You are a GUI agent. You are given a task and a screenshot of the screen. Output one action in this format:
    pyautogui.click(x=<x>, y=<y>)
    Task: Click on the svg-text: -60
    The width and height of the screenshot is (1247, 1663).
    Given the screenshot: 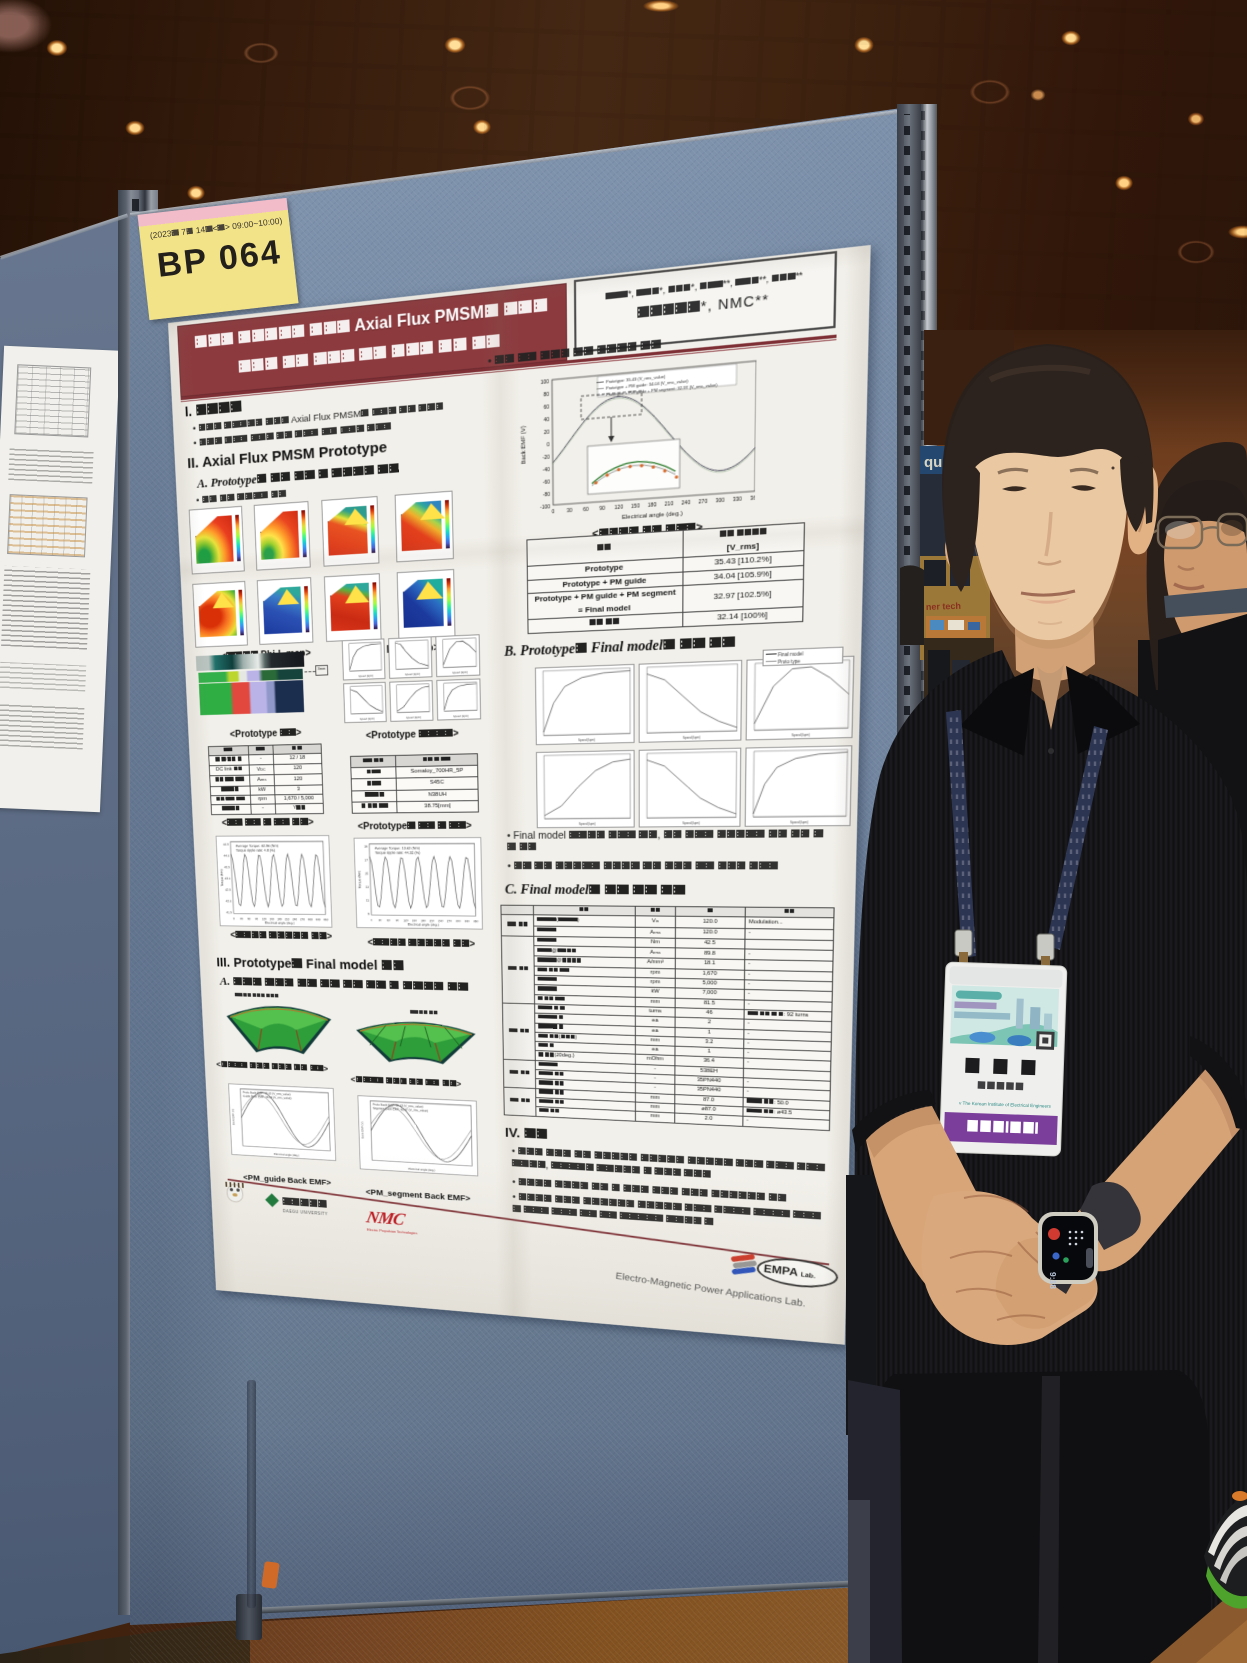 What is the action you would take?
    pyautogui.click(x=547, y=482)
    